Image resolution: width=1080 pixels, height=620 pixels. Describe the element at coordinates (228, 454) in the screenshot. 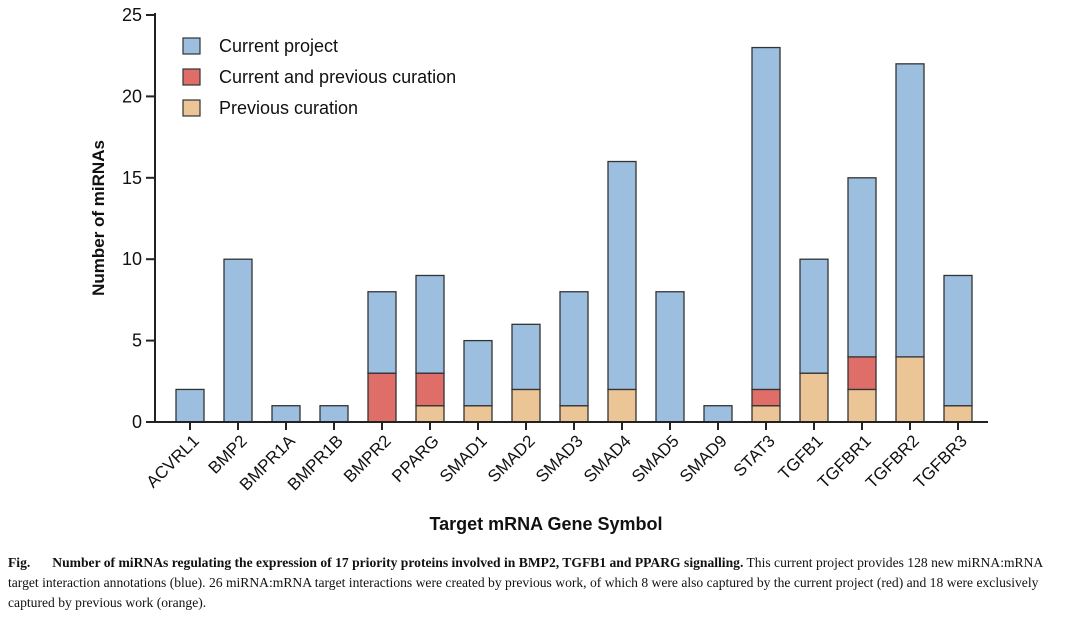

I see `x-tick-label: BMP2` at that location.